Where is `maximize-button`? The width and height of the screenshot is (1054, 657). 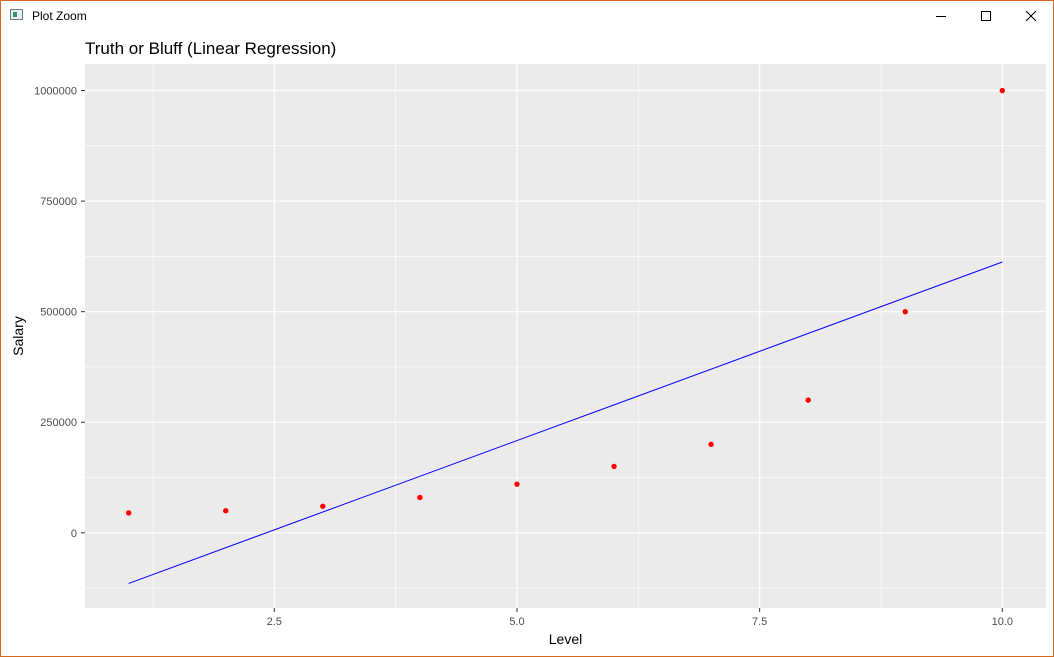
maximize-button is located at coordinates (986, 16).